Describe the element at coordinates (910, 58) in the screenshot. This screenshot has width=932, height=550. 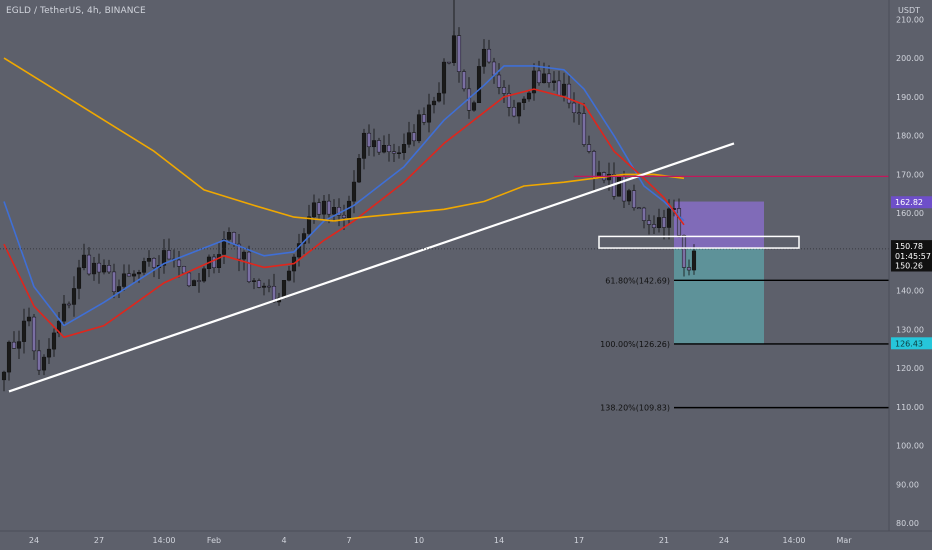
I see `y-tick-label: 200.00` at that location.